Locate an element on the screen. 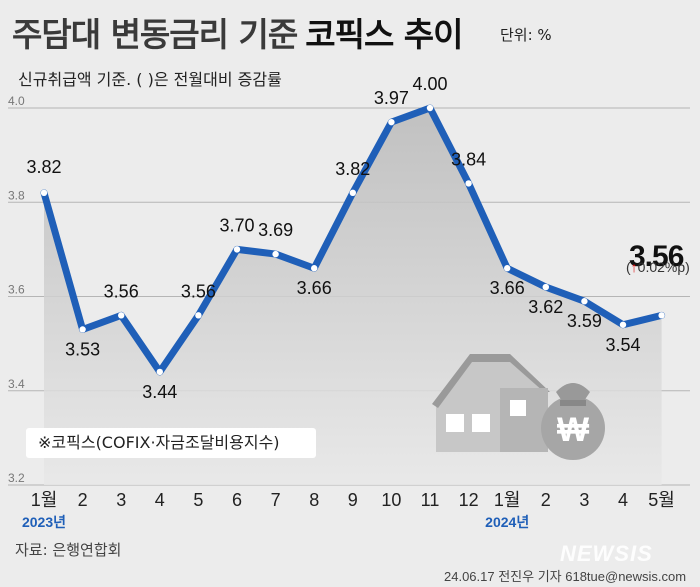 This screenshot has height=587, width=700. y-tick-label: 3.4 is located at coordinates (16, 384).